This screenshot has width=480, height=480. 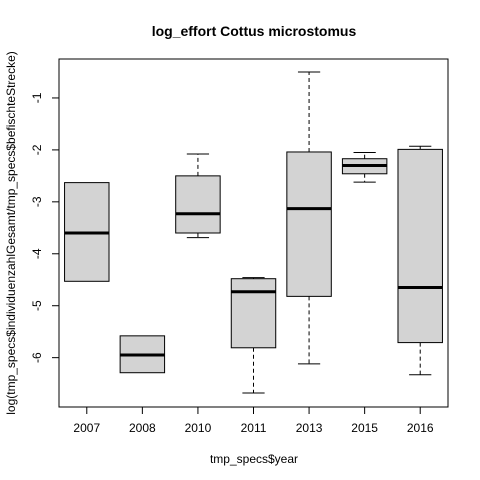 What do you see at coordinates (142, 428) in the screenshot?
I see `x-tick-label: 2008` at bounding box center [142, 428].